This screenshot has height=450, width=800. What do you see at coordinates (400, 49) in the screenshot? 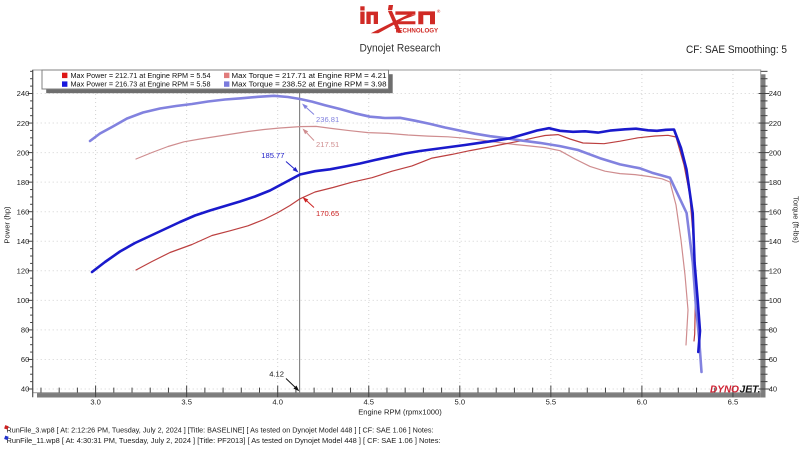
I see `svg-text: Dynojet Research` at bounding box center [400, 49].